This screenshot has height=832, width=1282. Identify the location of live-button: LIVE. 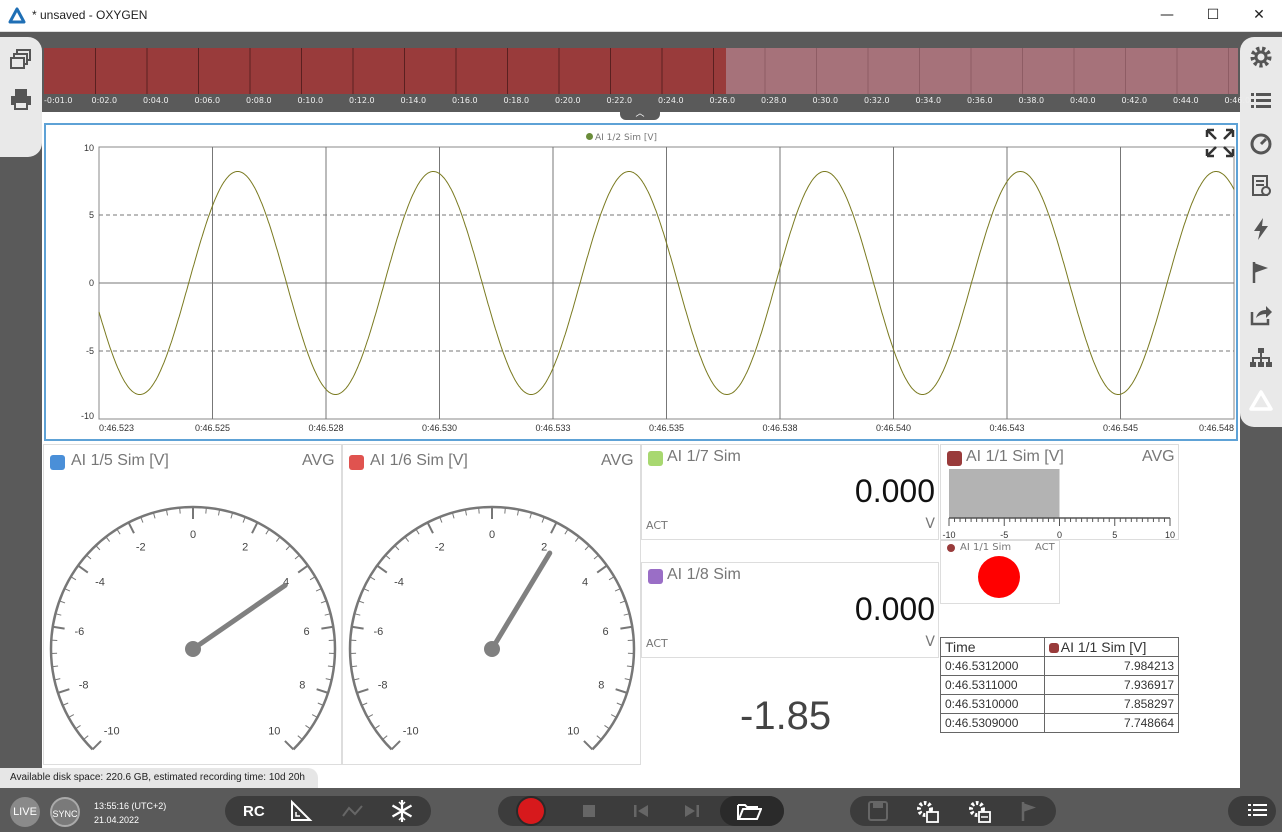
(25, 812).